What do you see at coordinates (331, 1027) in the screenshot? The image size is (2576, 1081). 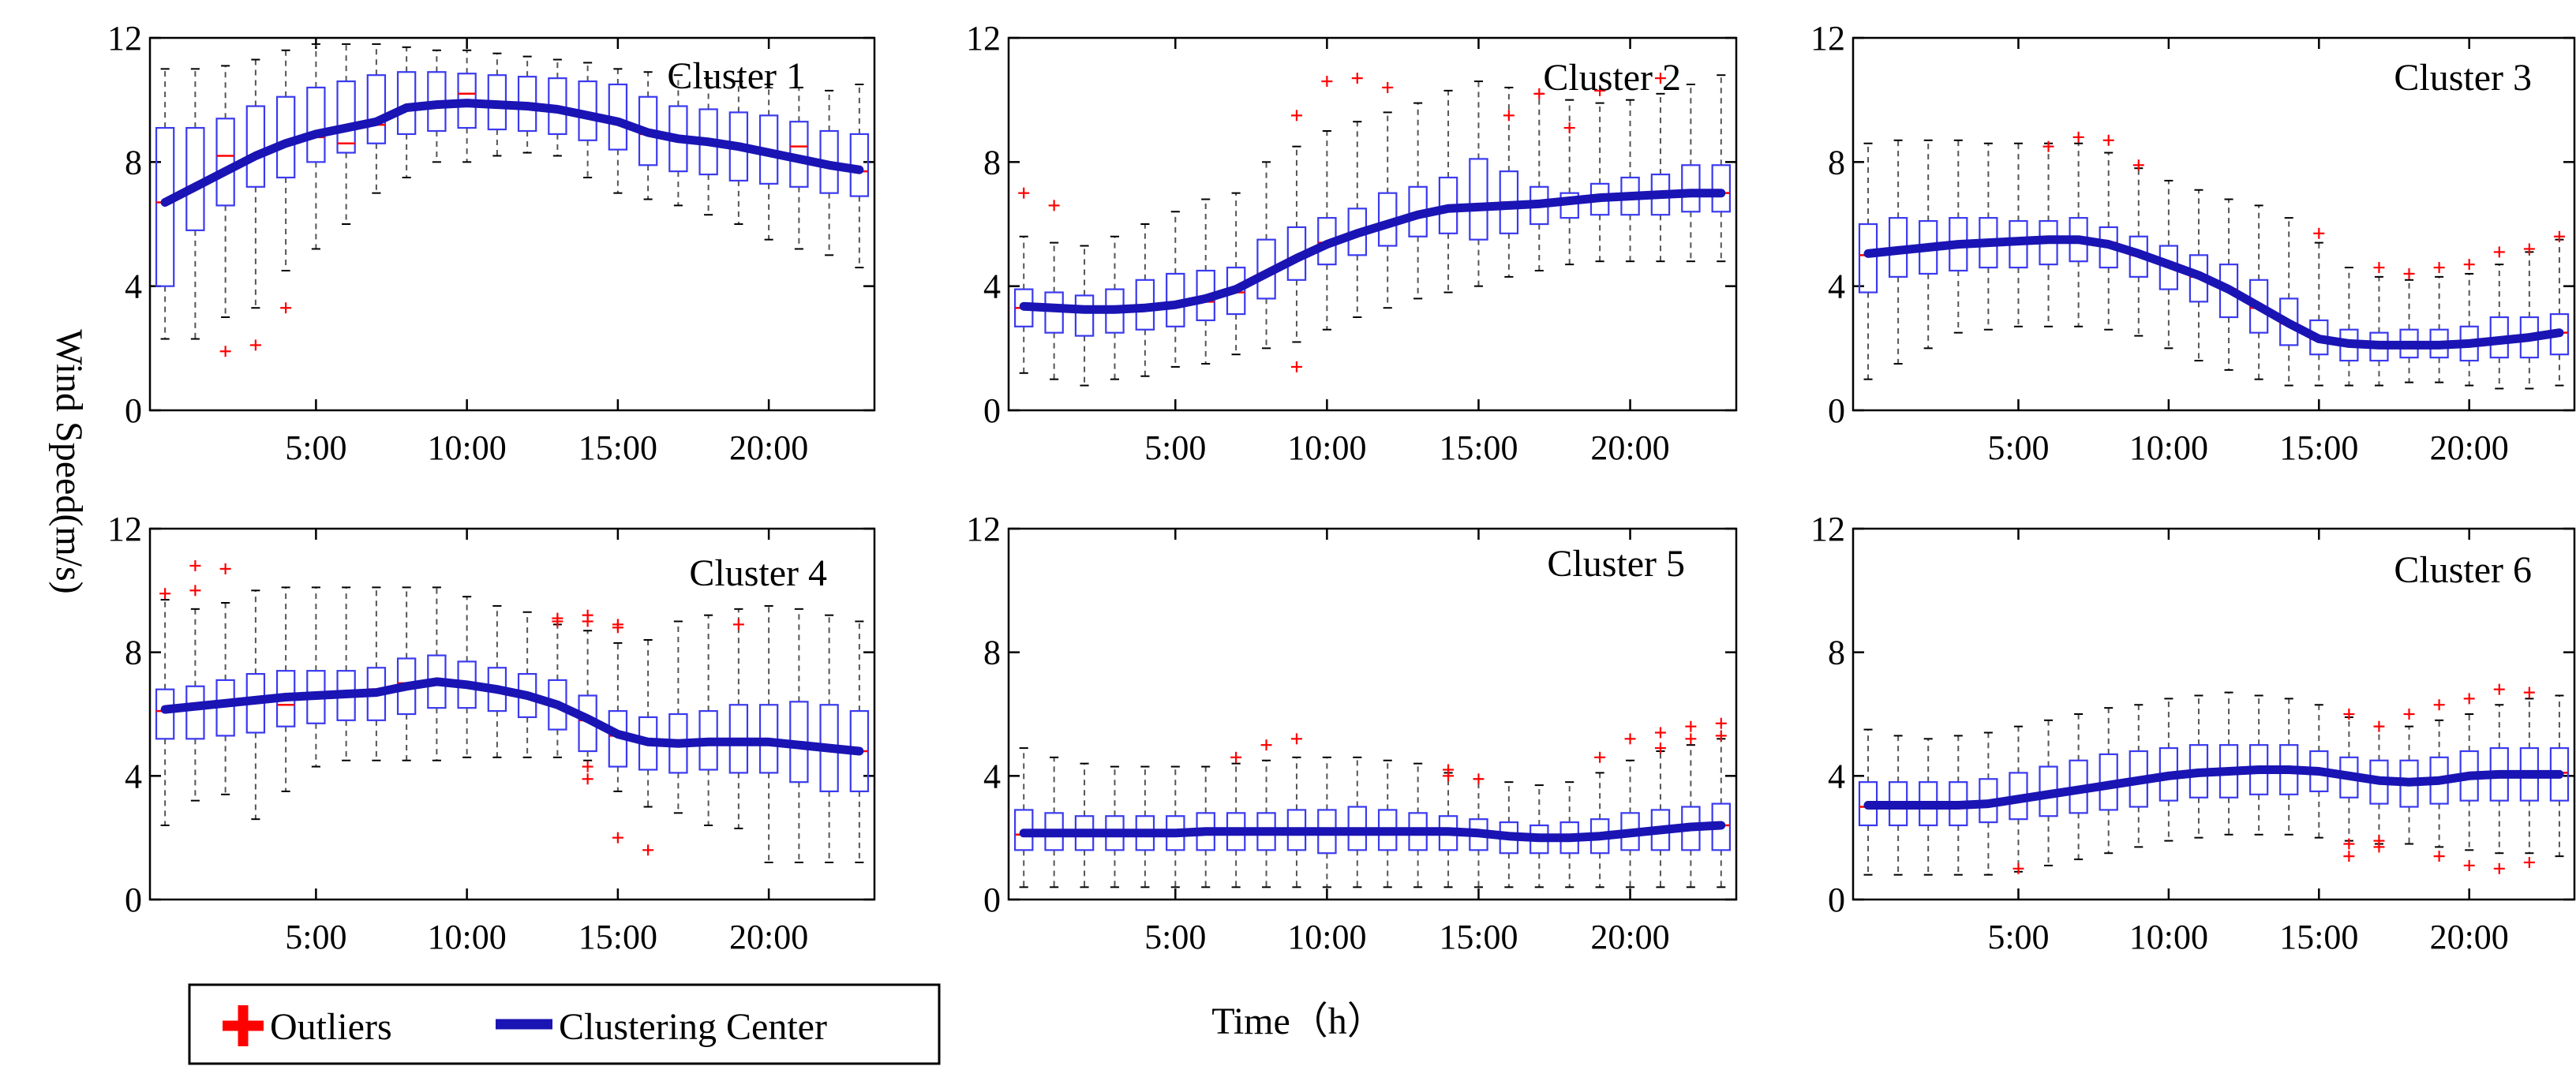 I see `legend-outliers-label: Outliers` at bounding box center [331, 1027].